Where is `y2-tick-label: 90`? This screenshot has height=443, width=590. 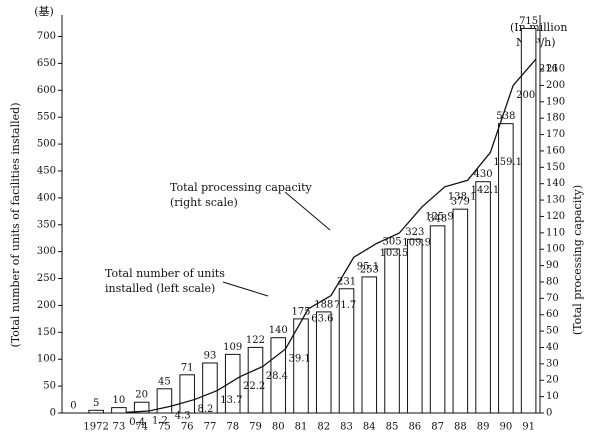 y2-tick-label: 90 is located at coordinates (552, 265).